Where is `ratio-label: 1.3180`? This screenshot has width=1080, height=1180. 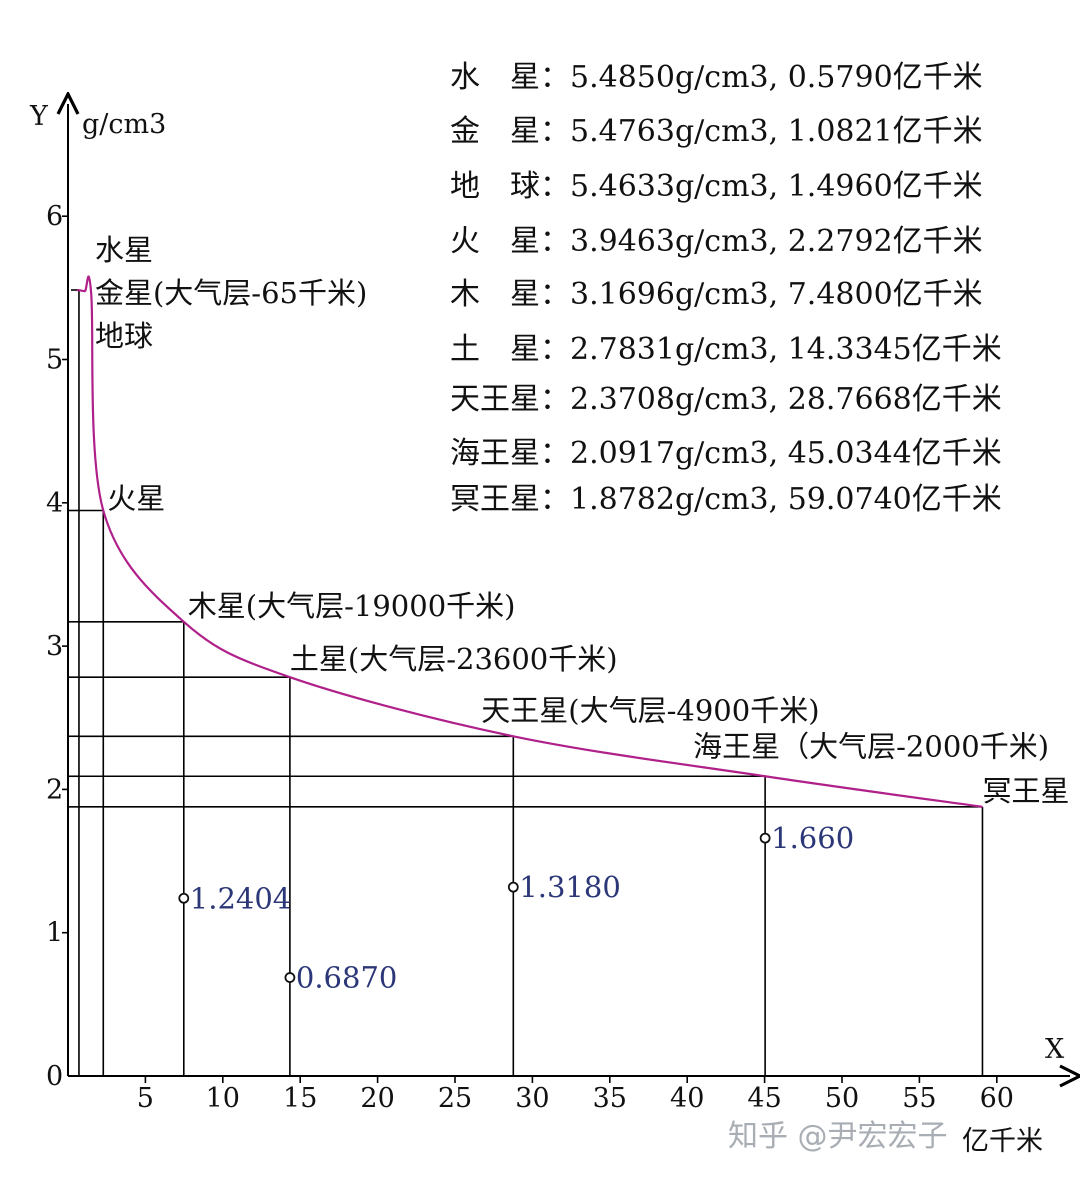
ratio-label: 1.3180 is located at coordinates (569, 887).